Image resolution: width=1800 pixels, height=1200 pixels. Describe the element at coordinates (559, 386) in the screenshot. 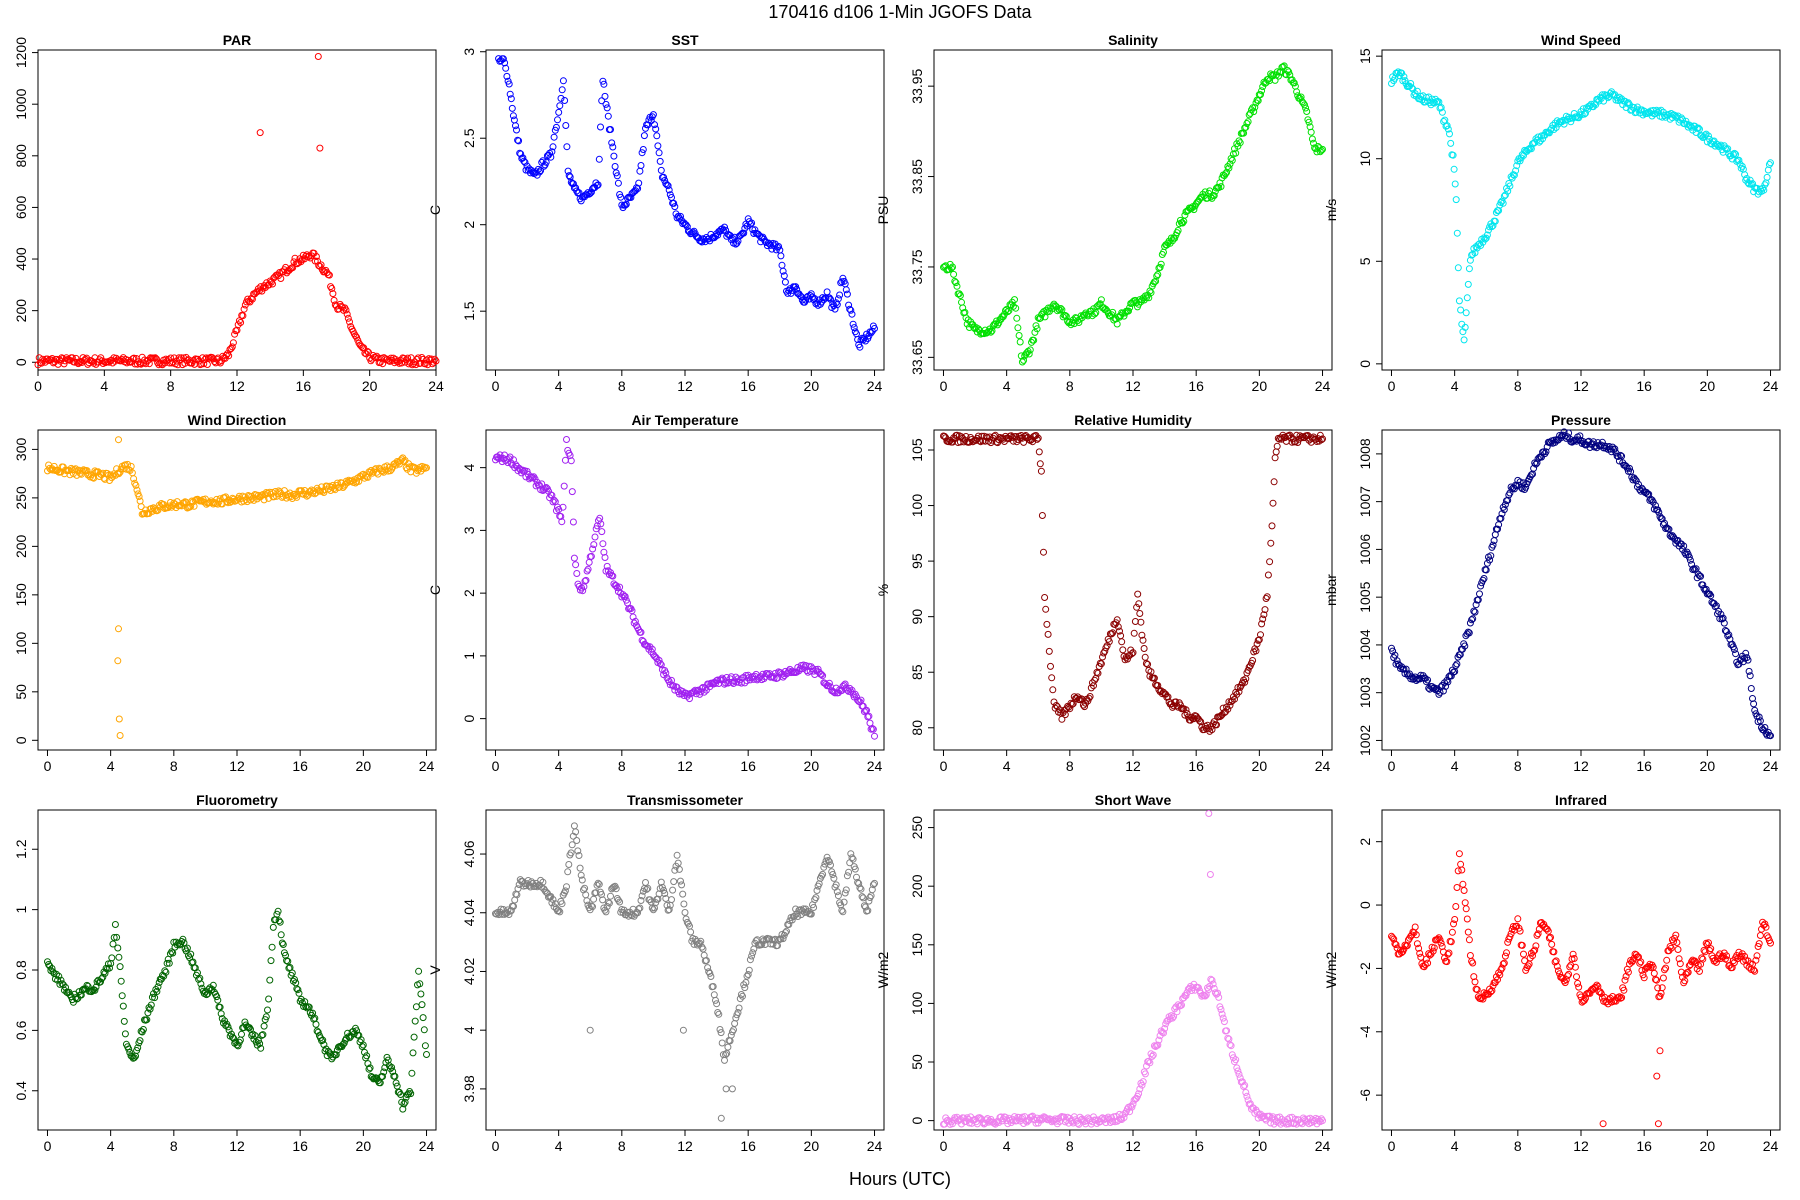

I see `sst-x-tick-label: 4` at that location.